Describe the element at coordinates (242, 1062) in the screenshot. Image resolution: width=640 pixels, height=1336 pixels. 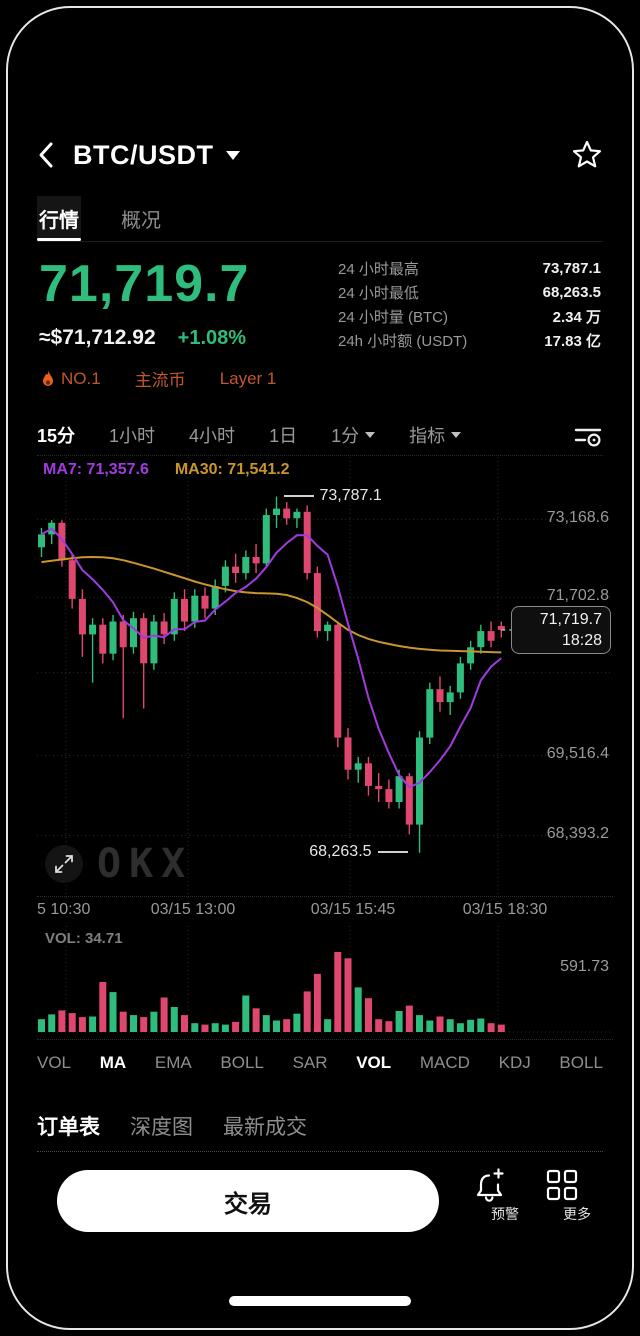
I see `indicator-boll: BOLL` at that location.